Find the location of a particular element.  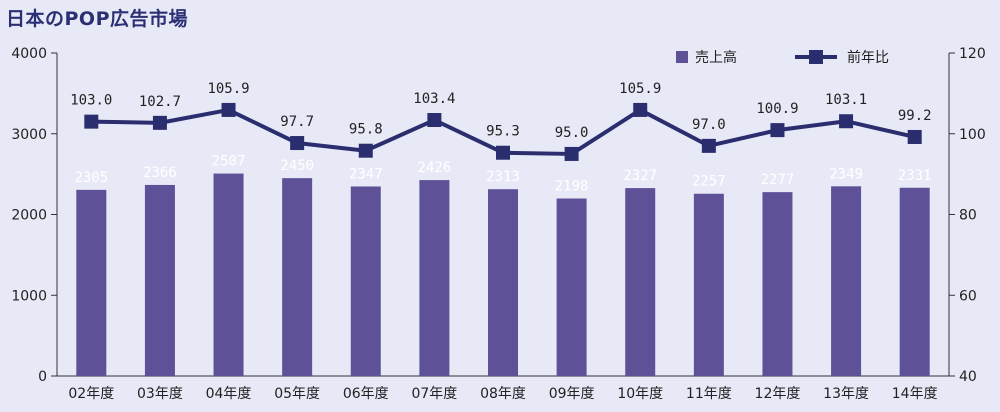

line-point-04年度 is located at coordinates (228, 109).